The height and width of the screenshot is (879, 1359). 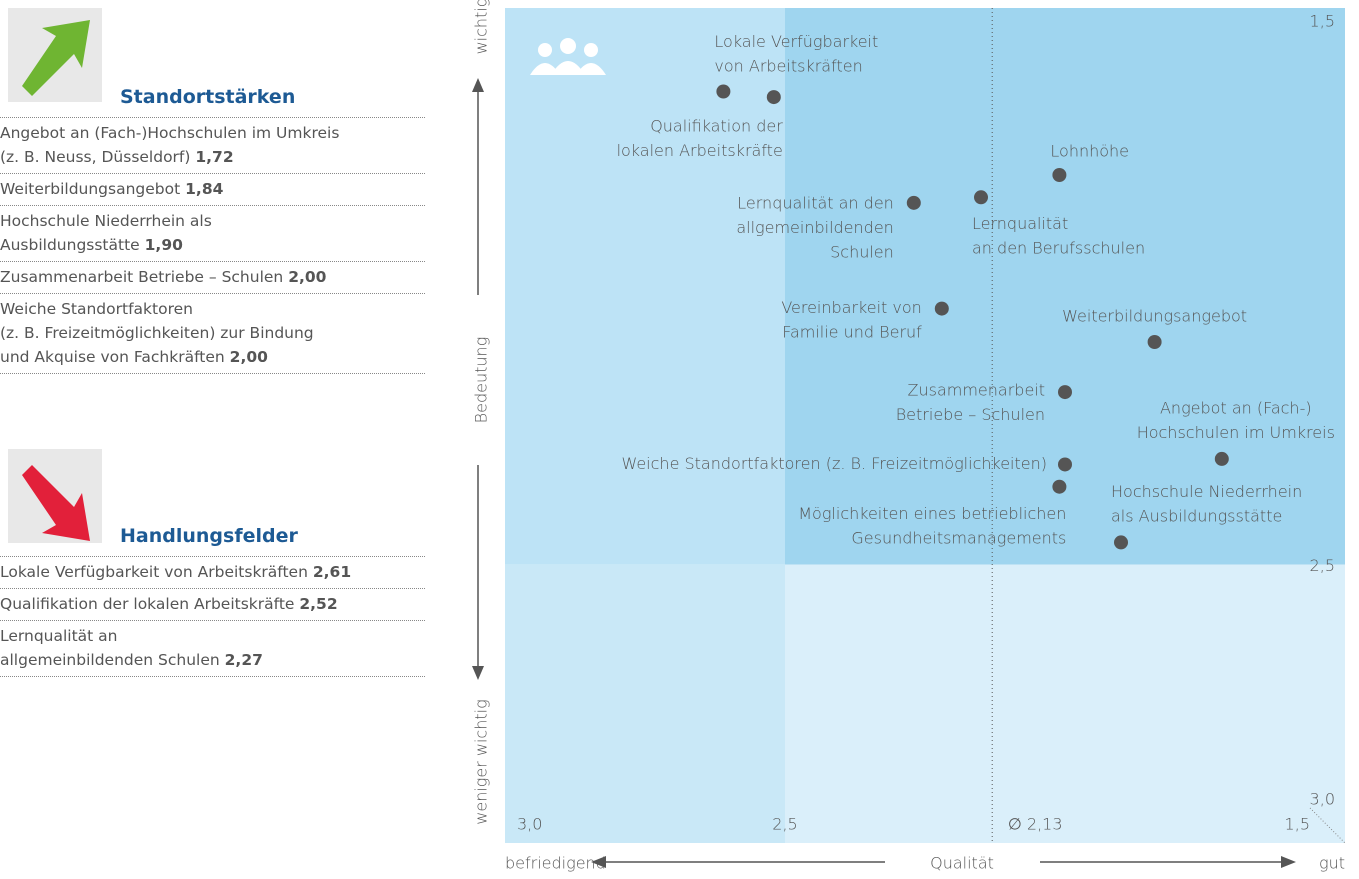 I want to click on item-value: 2,27, so click(x=243, y=660).